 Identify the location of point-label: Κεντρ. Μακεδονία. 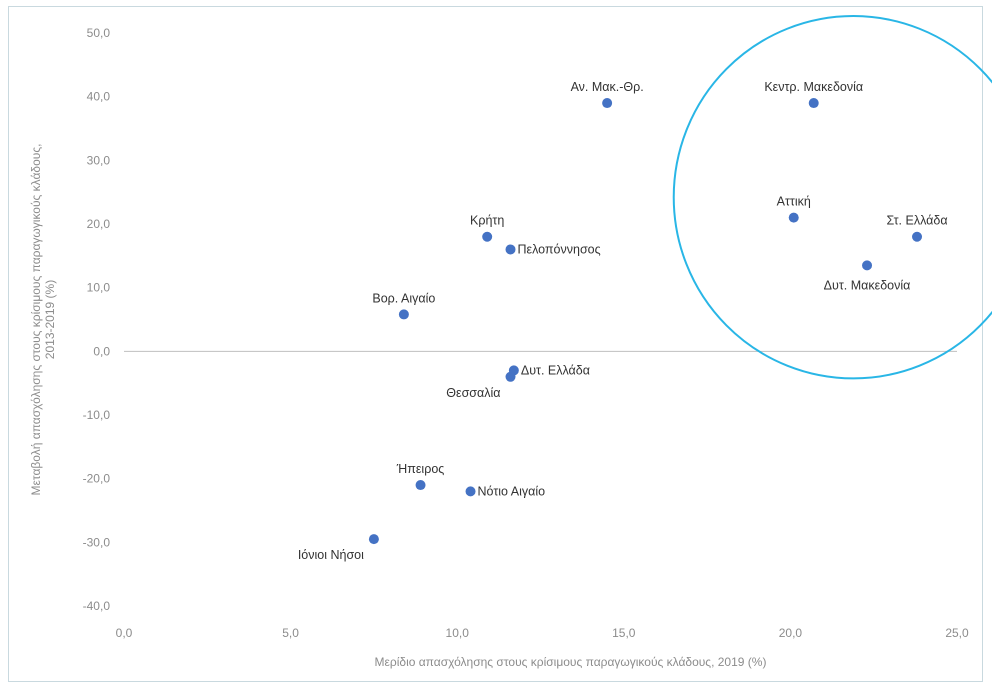
(813, 87).